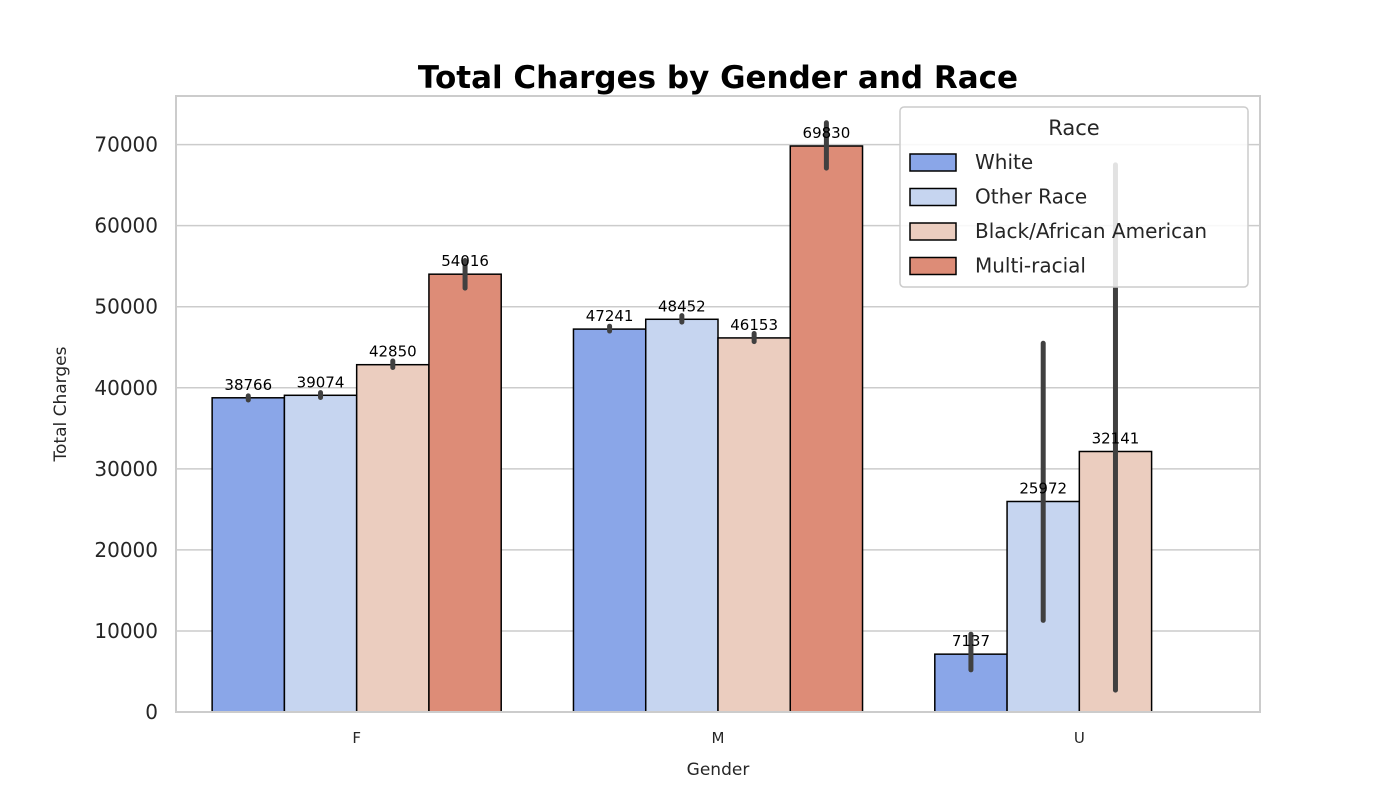 The image size is (1400, 800). I want to click on y-tick-label: 70000, so click(126, 145).